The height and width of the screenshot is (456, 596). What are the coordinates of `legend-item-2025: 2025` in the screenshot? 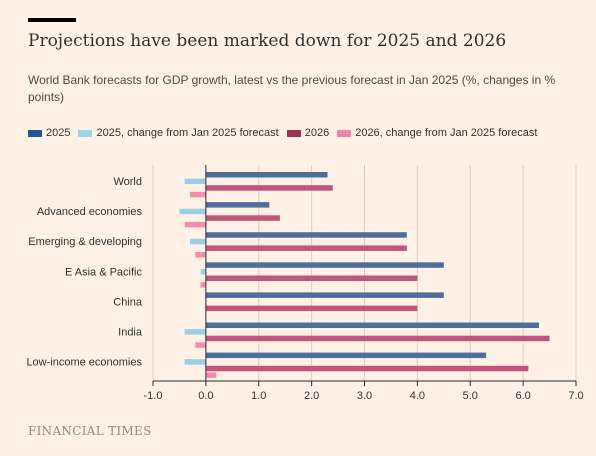 It's located at (49, 133).